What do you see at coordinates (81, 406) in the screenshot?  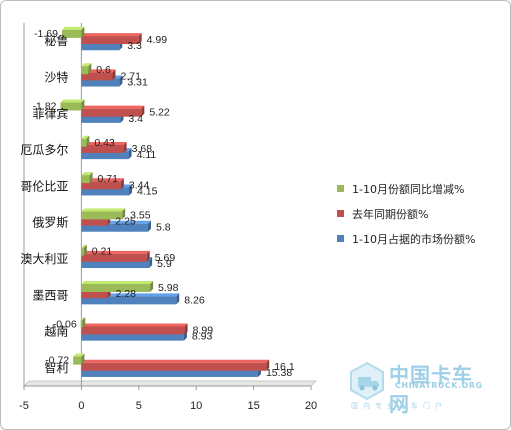 I see `x-tick-label: 0` at bounding box center [81, 406].